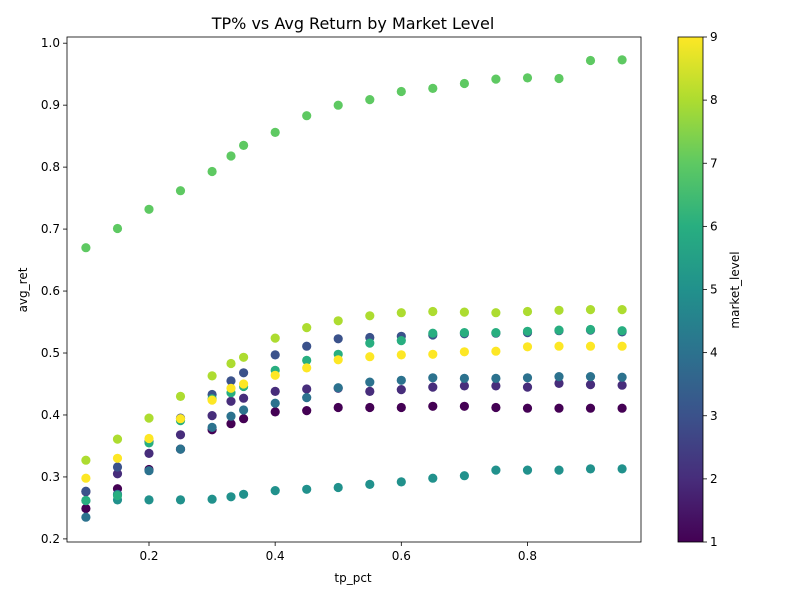 Image resolution: width=800 pixels, height=604 pixels. Describe the element at coordinates (690, 289) in the screenshot. I see `colorbar` at that location.